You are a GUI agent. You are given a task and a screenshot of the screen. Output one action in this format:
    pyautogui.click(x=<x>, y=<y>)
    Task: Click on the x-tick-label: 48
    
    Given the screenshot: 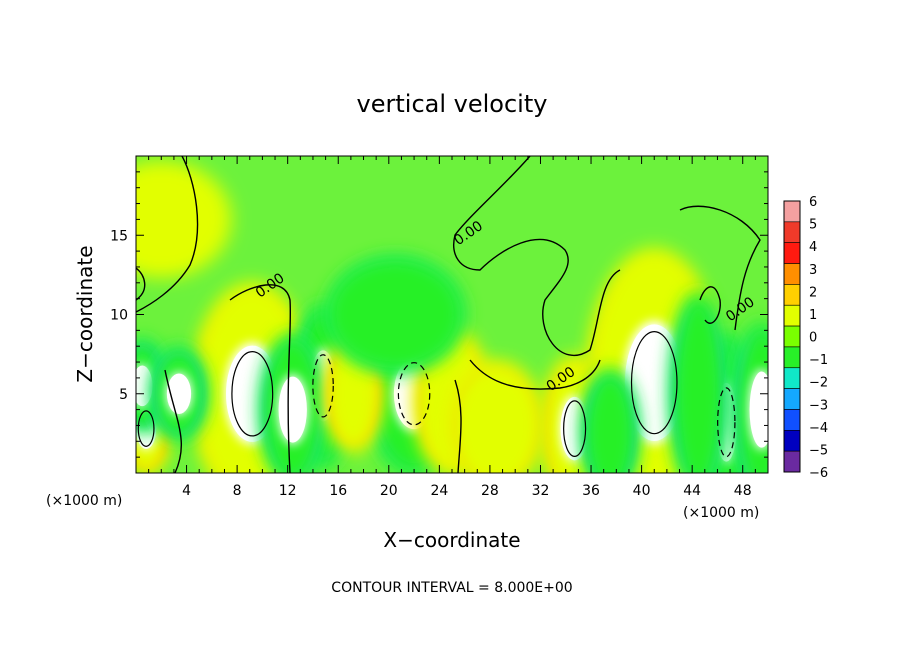 What is the action you would take?
    pyautogui.click(x=743, y=491)
    